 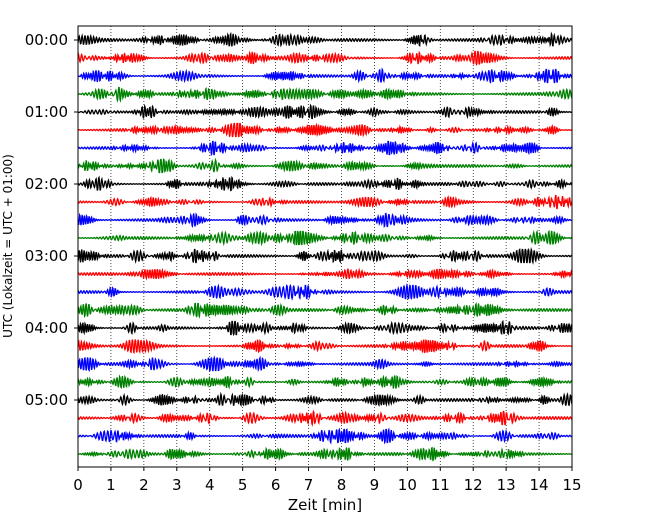 What do you see at coordinates (473, 485) in the screenshot?
I see `x-tick-label: 12` at bounding box center [473, 485].